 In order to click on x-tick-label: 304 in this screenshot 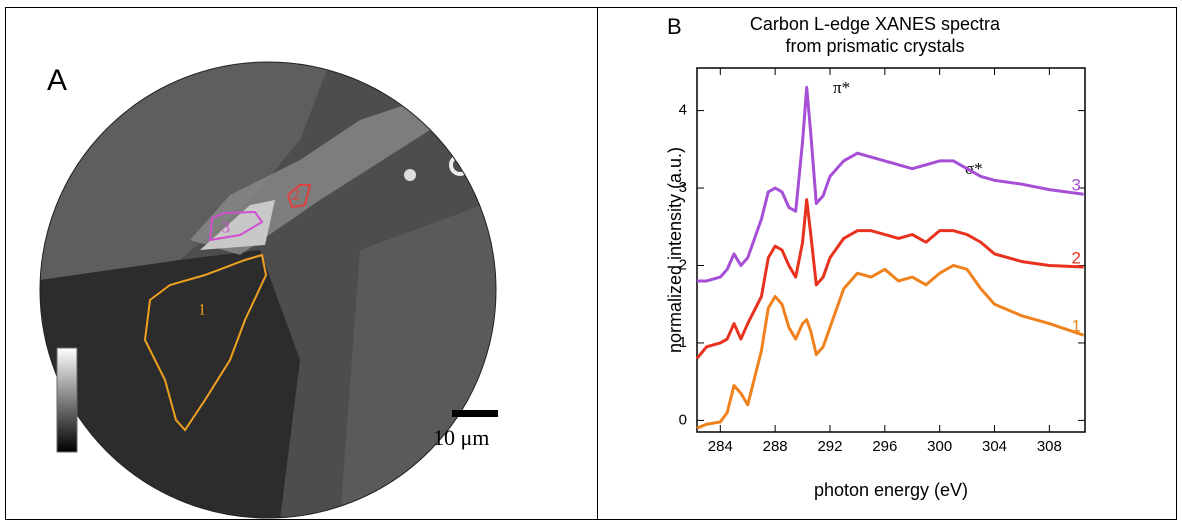, I will do `click(994, 446)`.